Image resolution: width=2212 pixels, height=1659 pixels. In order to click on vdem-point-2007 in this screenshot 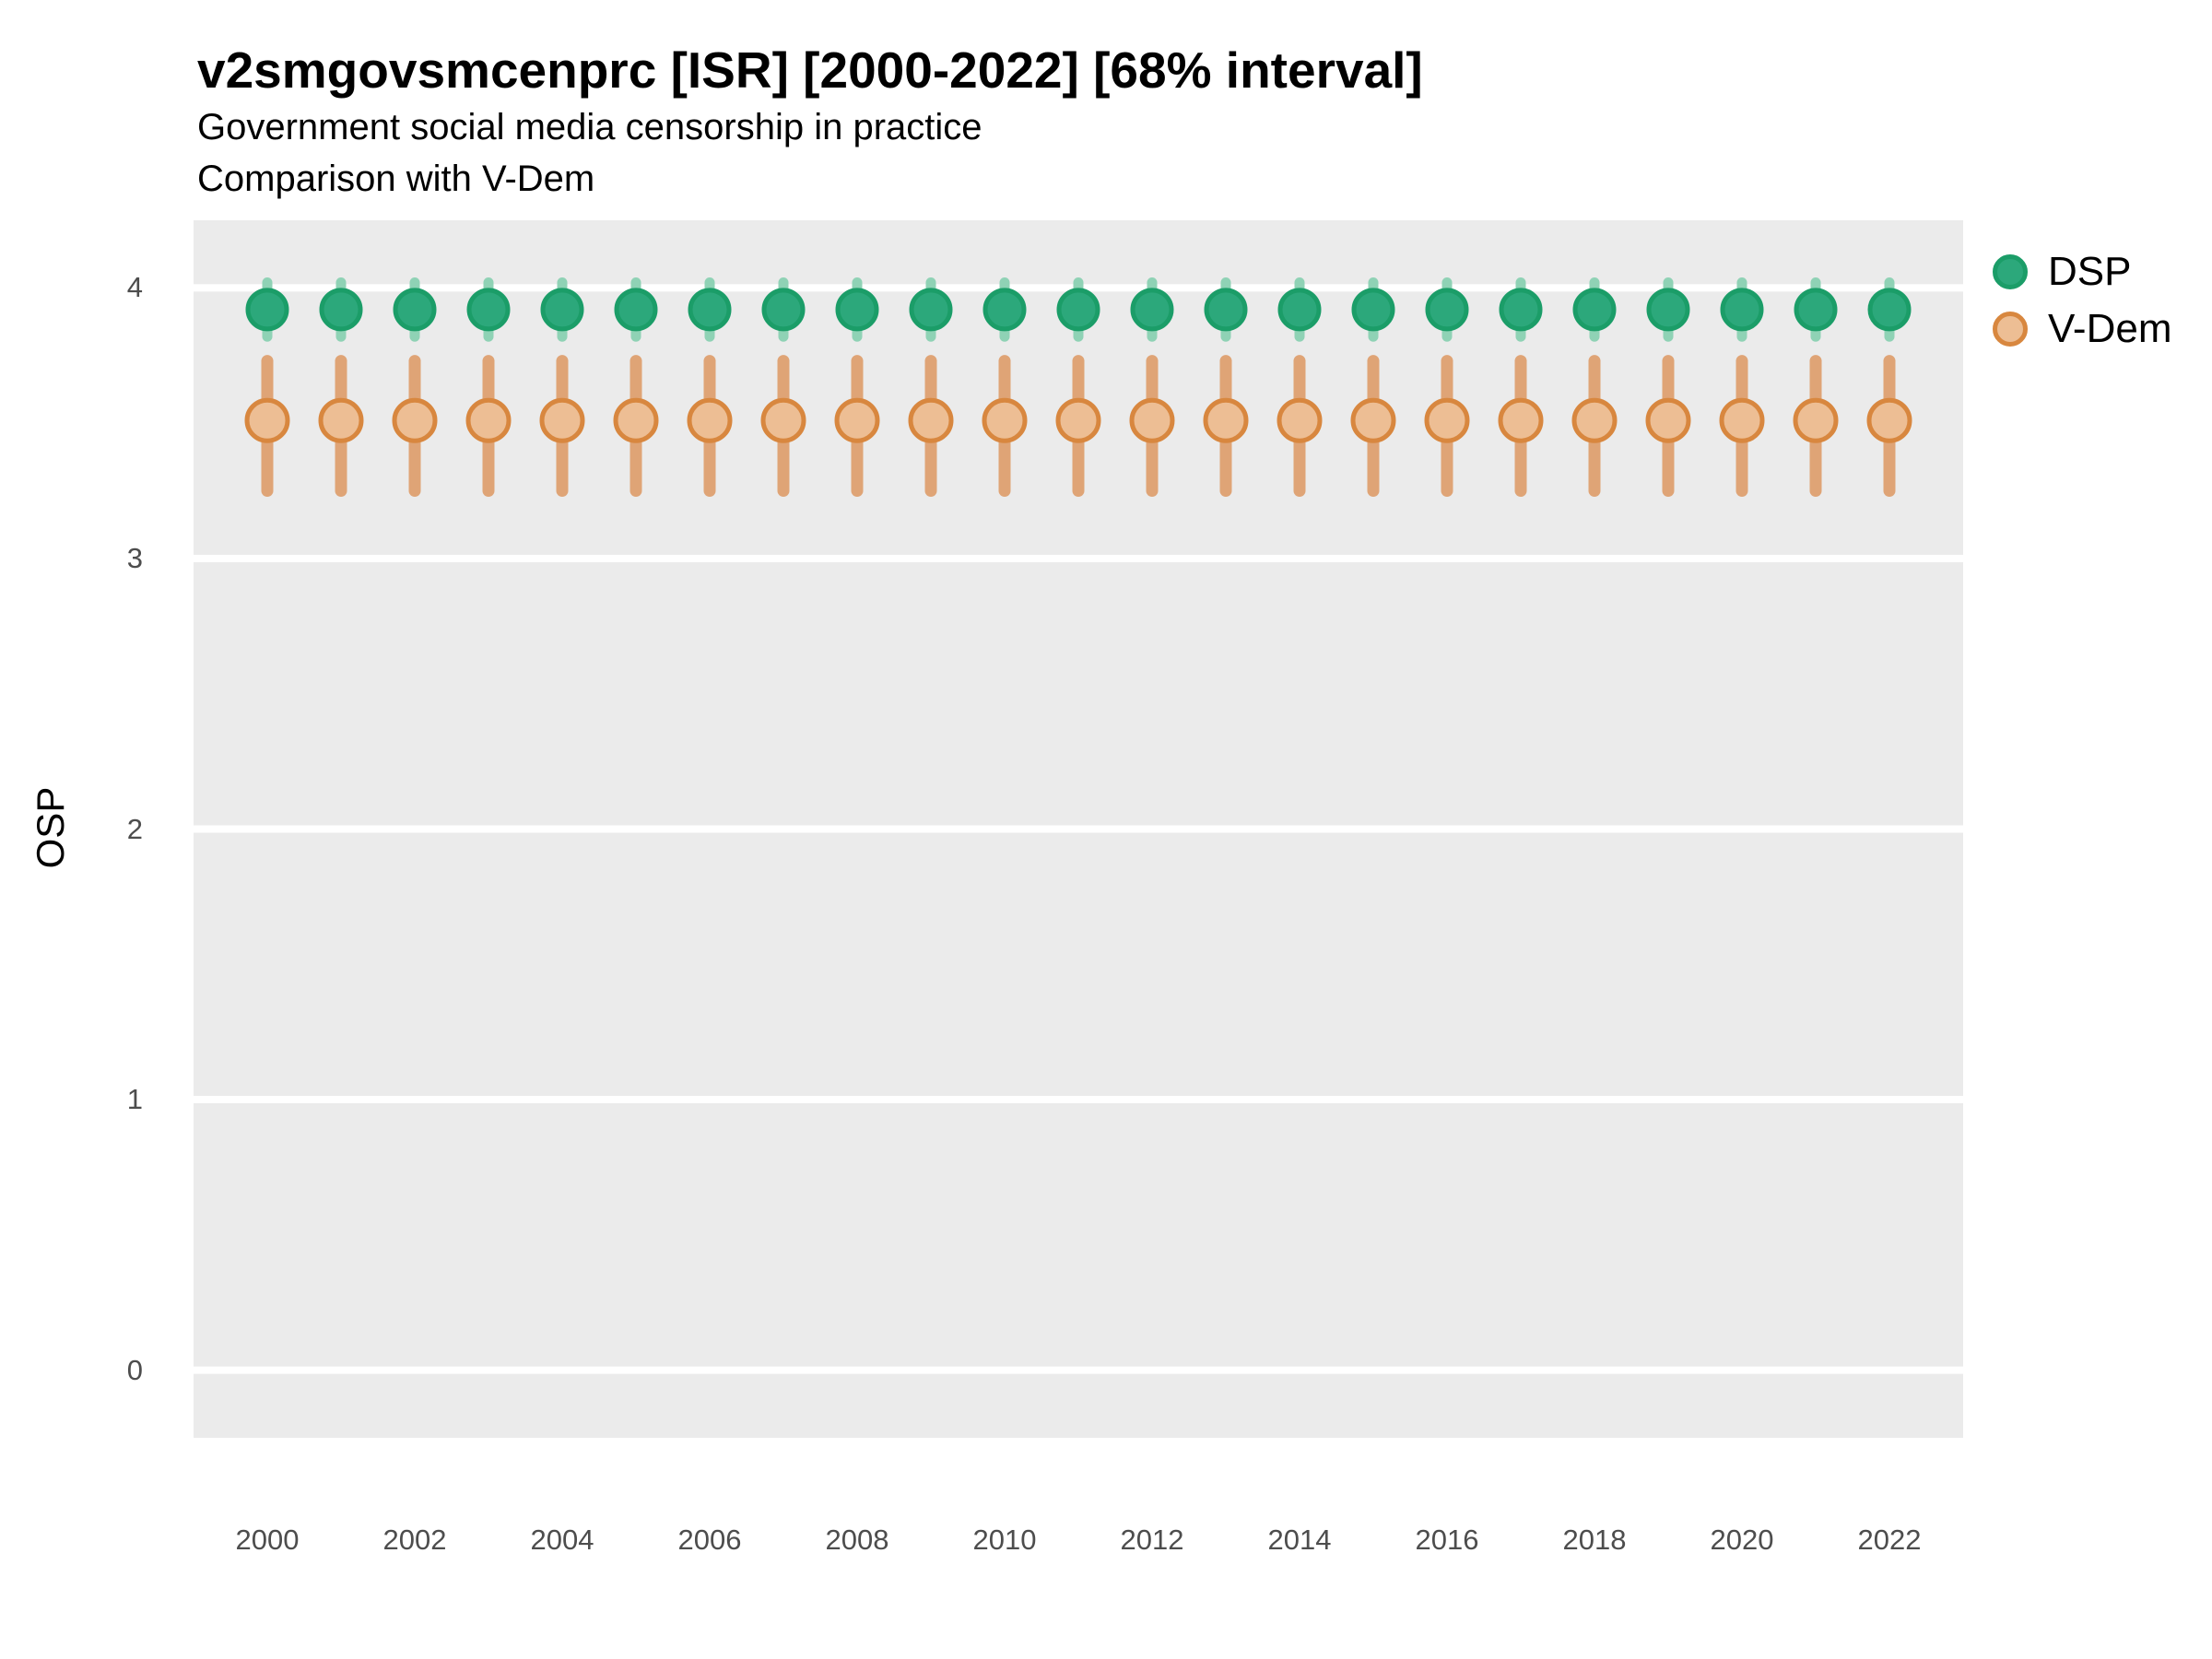, I will do `click(783, 420)`.